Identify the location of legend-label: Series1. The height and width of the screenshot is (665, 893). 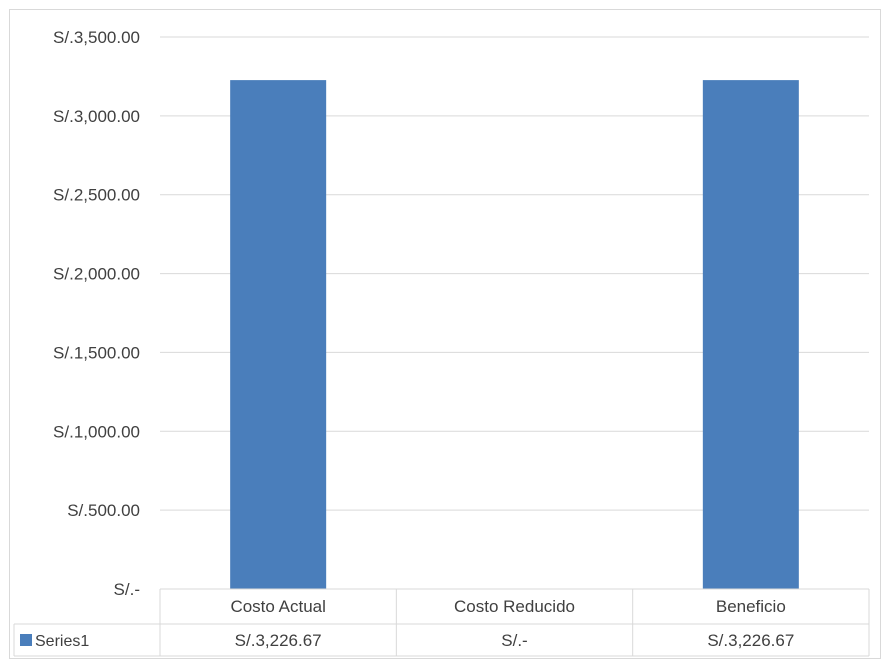
(62, 641).